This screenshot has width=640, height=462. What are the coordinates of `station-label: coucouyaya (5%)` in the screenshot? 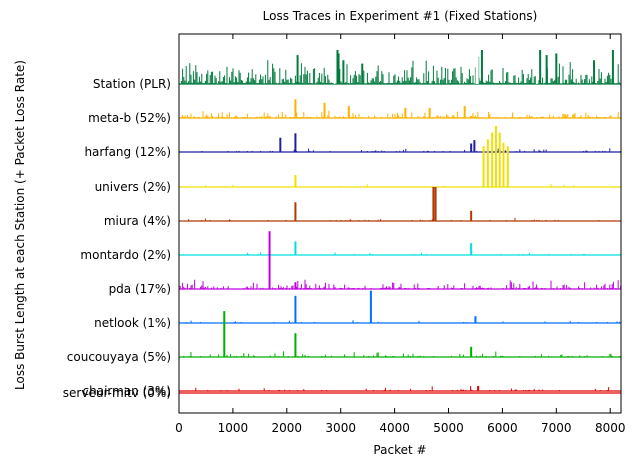 It's located at (119, 357).